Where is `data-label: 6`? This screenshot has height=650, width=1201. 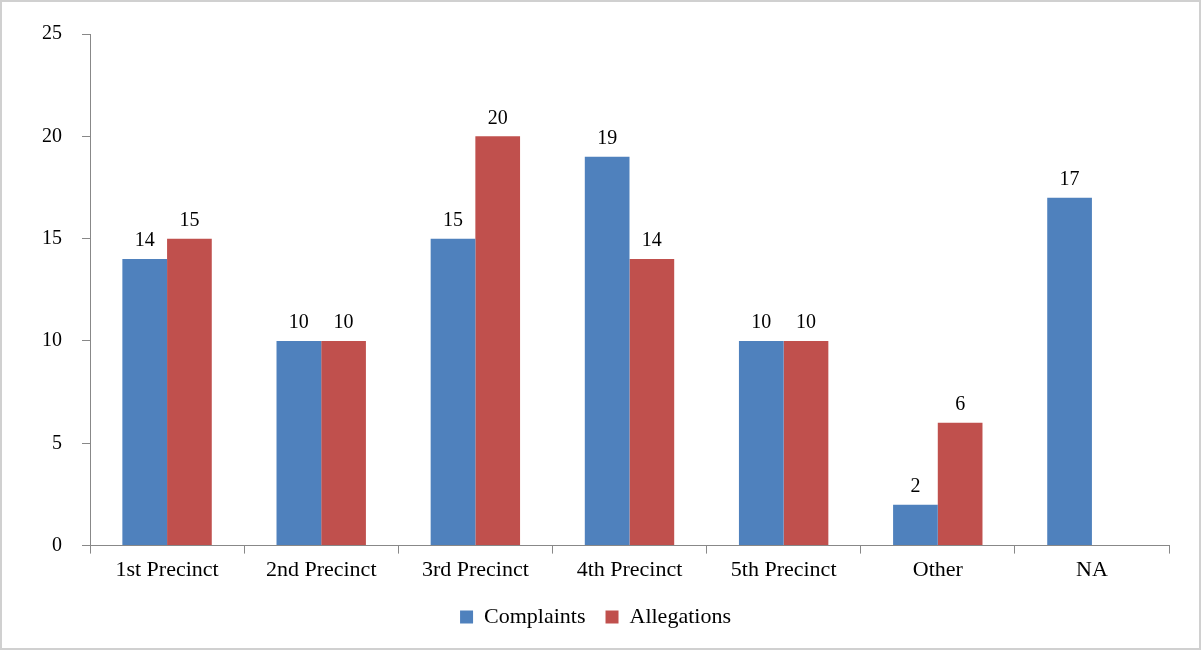 data-label: 6 is located at coordinates (960, 403).